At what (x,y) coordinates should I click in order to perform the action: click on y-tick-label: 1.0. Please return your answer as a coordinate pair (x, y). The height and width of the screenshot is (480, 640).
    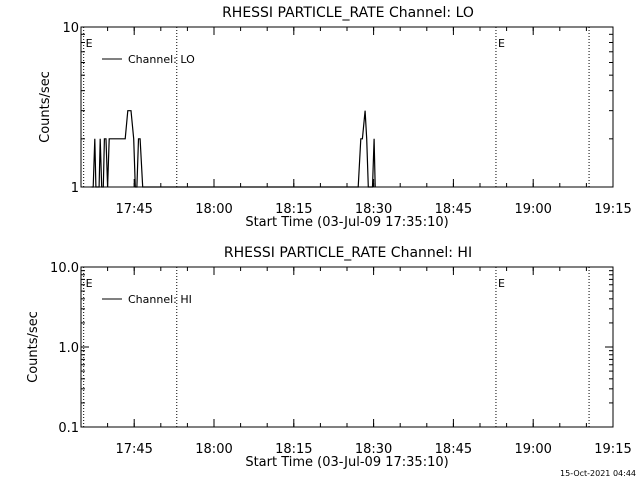
    Looking at the image, I should click on (68, 348).